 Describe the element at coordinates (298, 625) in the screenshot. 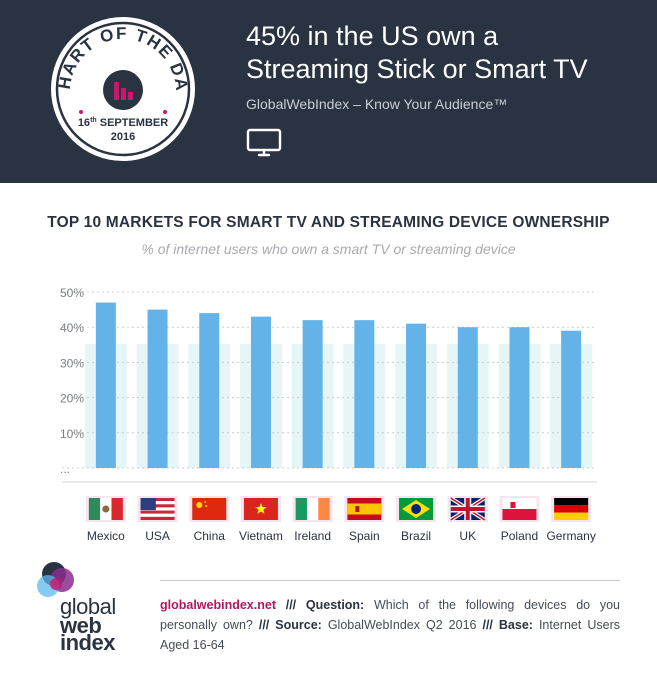

I see `footer-source-label: Source:` at that location.